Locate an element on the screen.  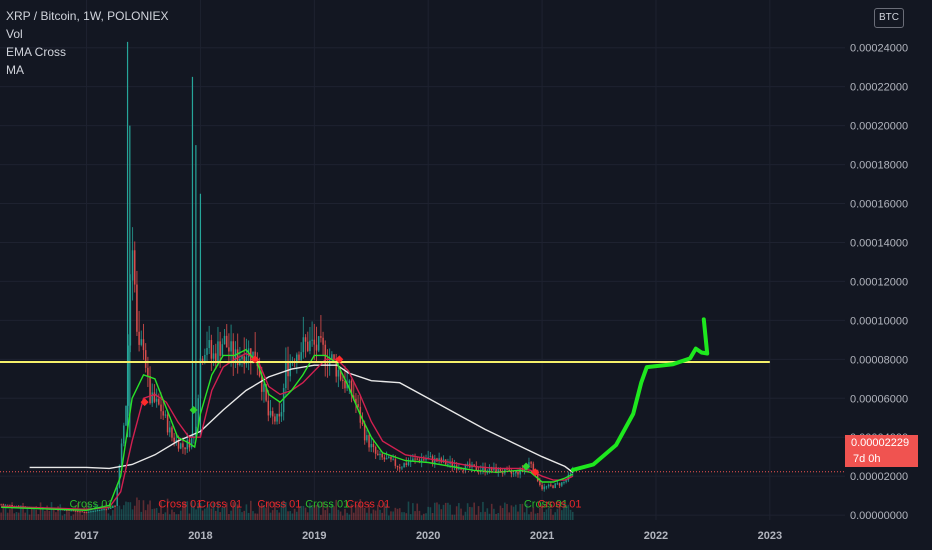
time-tick-label: 2017 is located at coordinates (86, 536).